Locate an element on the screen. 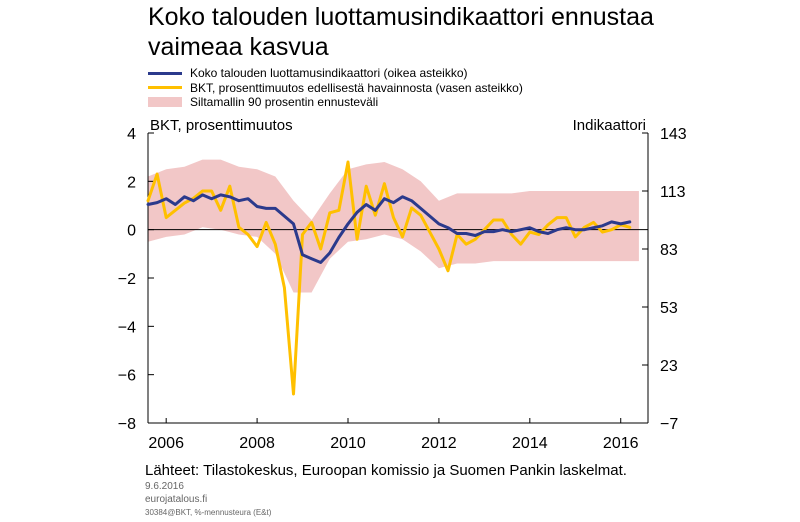  legend-swatch-band is located at coordinates (165, 102).